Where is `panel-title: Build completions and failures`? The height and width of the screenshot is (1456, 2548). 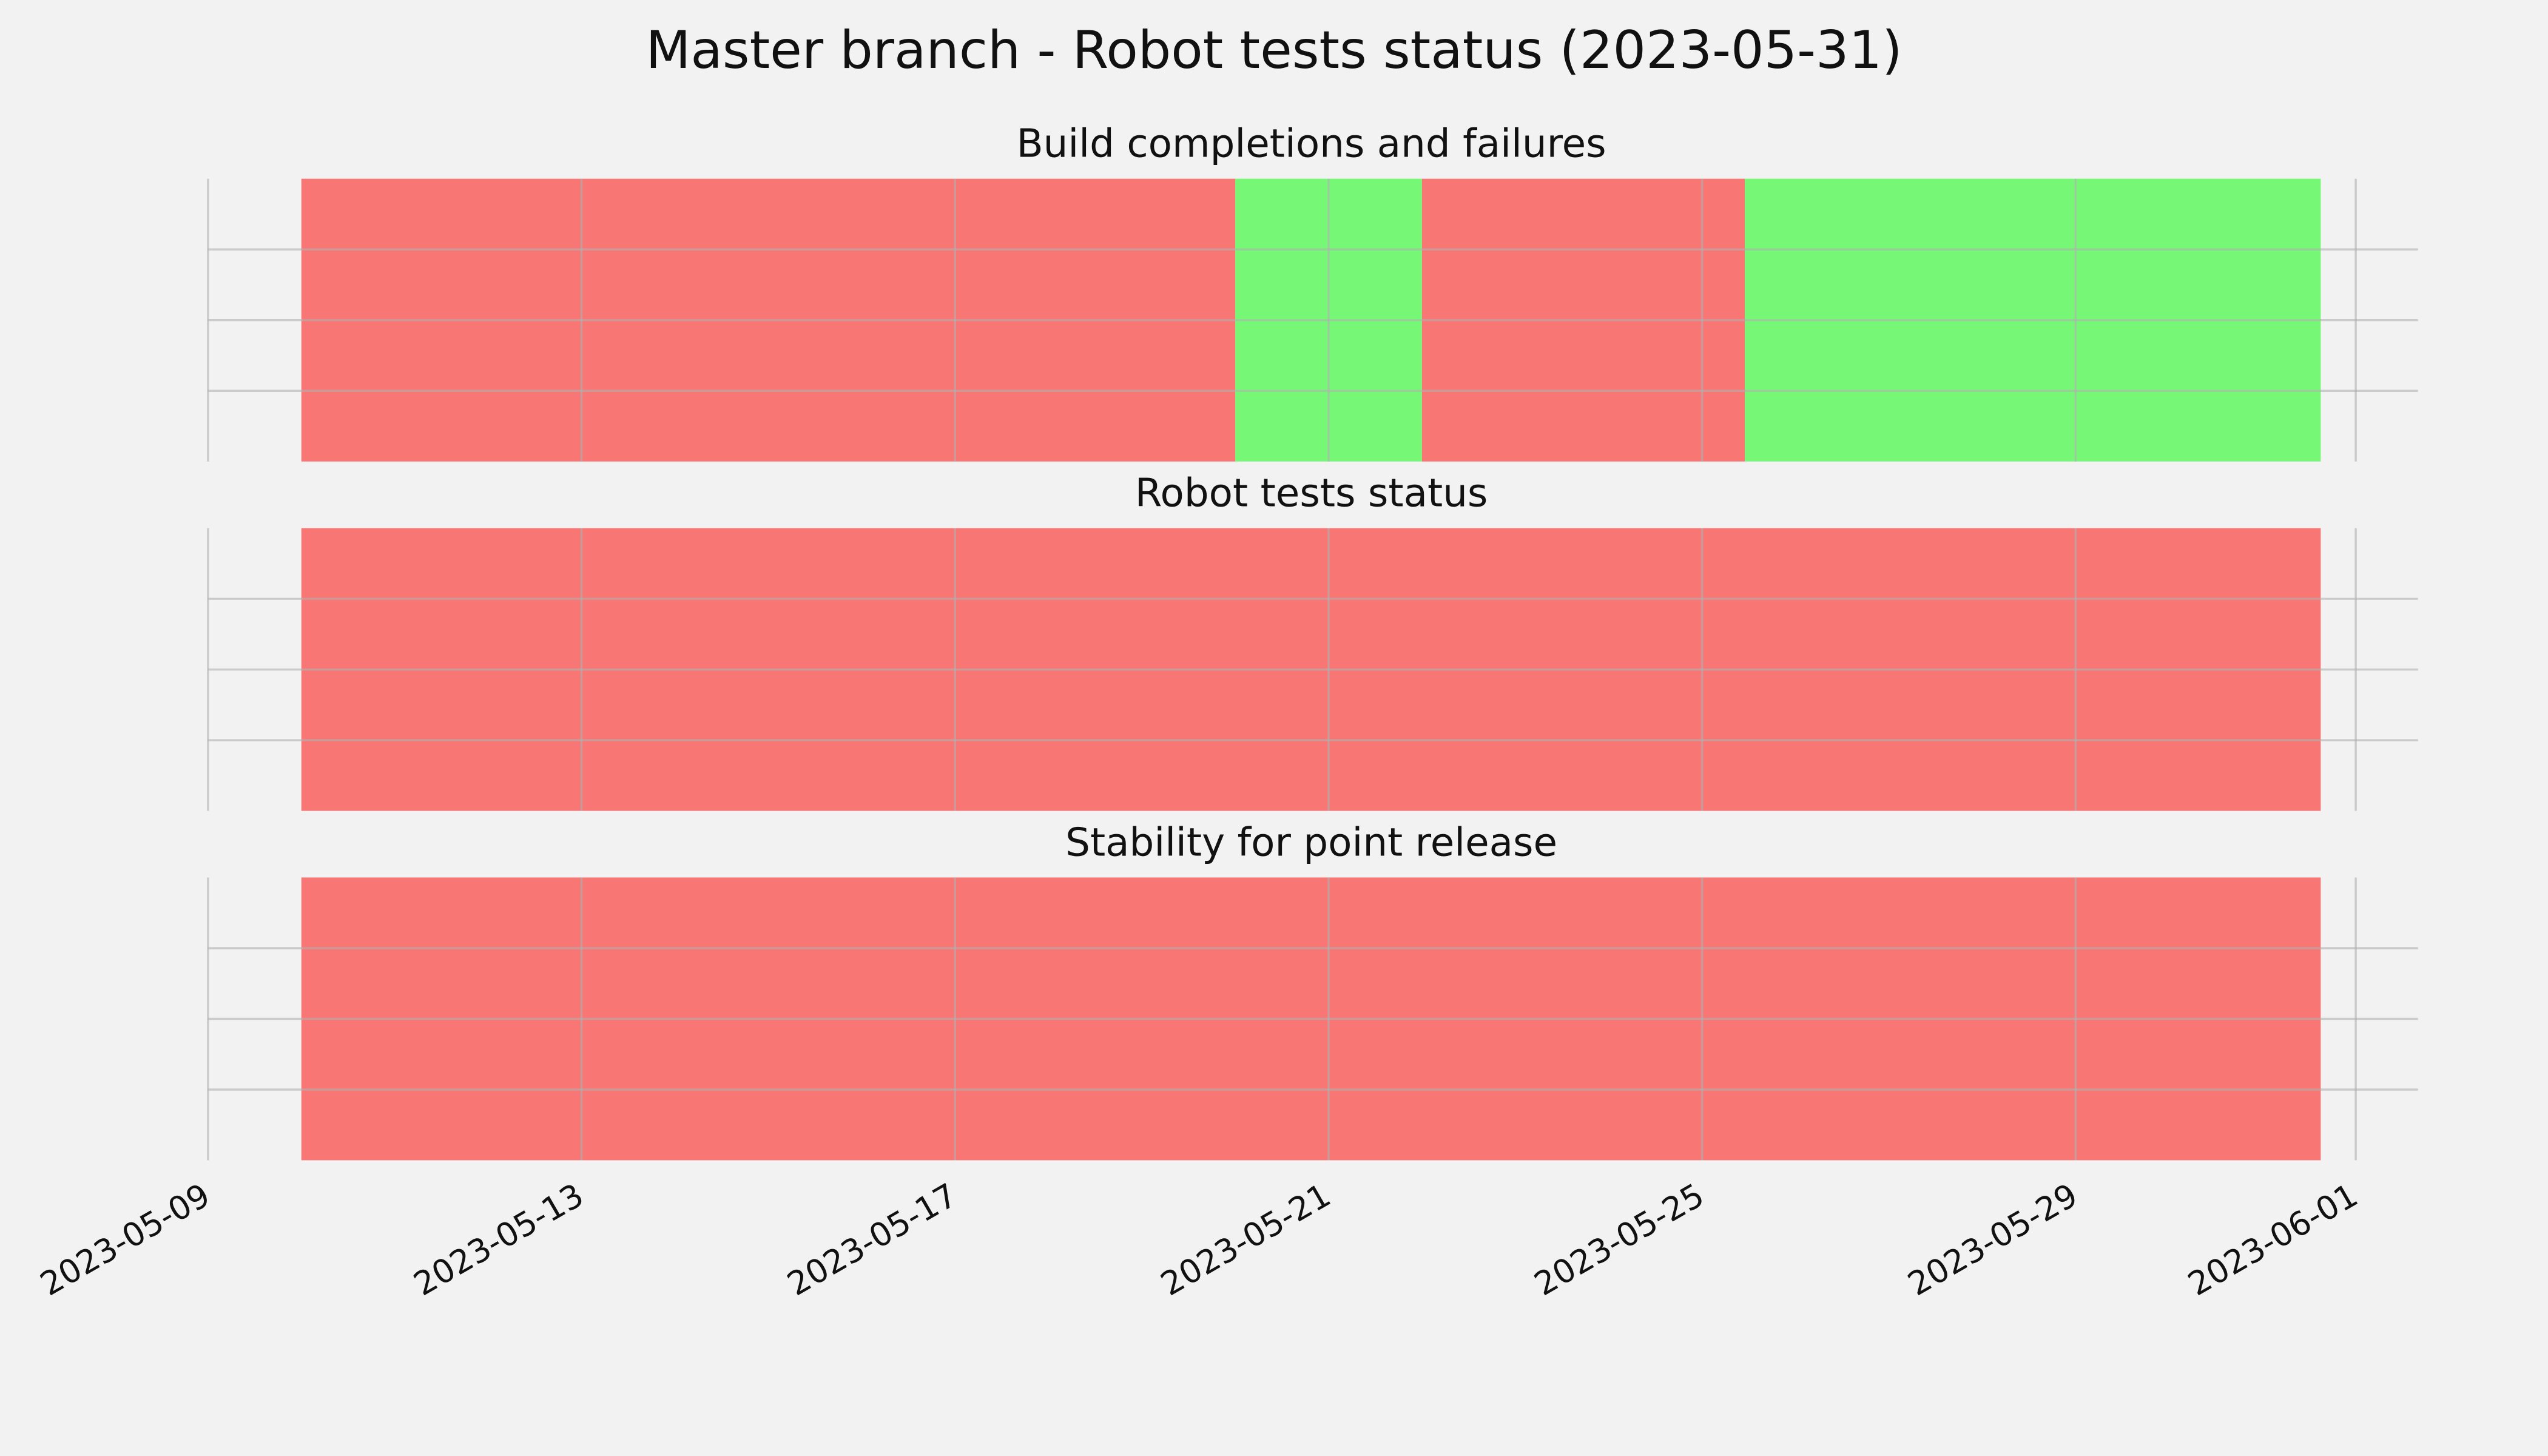 panel-title: Build completions and failures is located at coordinates (1311, 144).